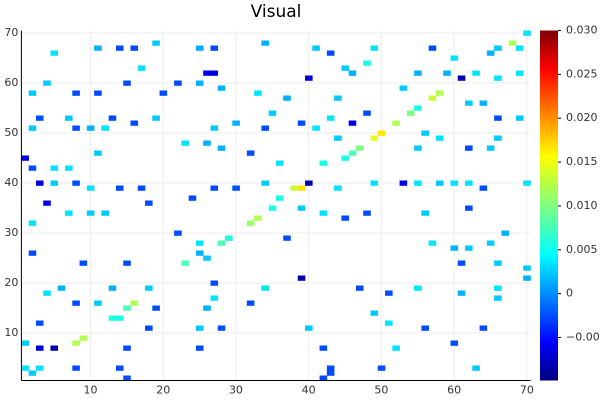 The width and height of the screenshot is (600, 404). What do you see at coordinates (11, 282) in the screenshot?
I see `y-tick-label: 20` at bounding box center [11, 282].